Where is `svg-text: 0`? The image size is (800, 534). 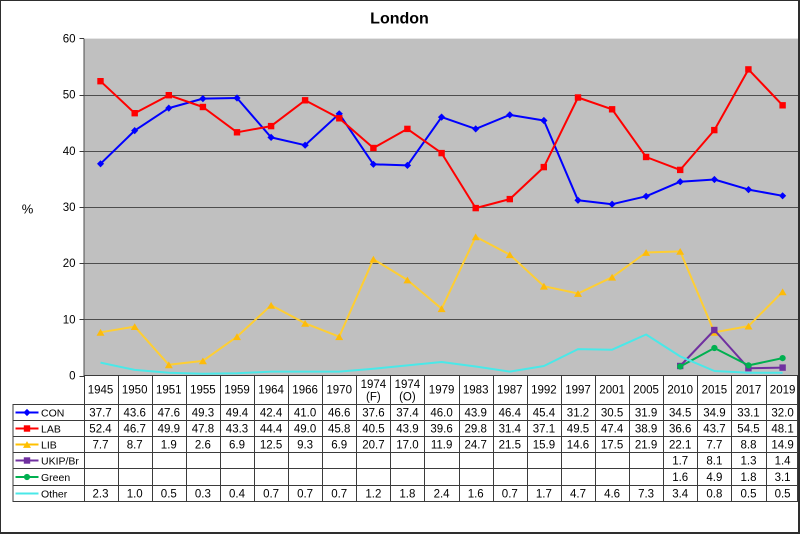 svg-text: 0 is located at coordinates (72, 377).